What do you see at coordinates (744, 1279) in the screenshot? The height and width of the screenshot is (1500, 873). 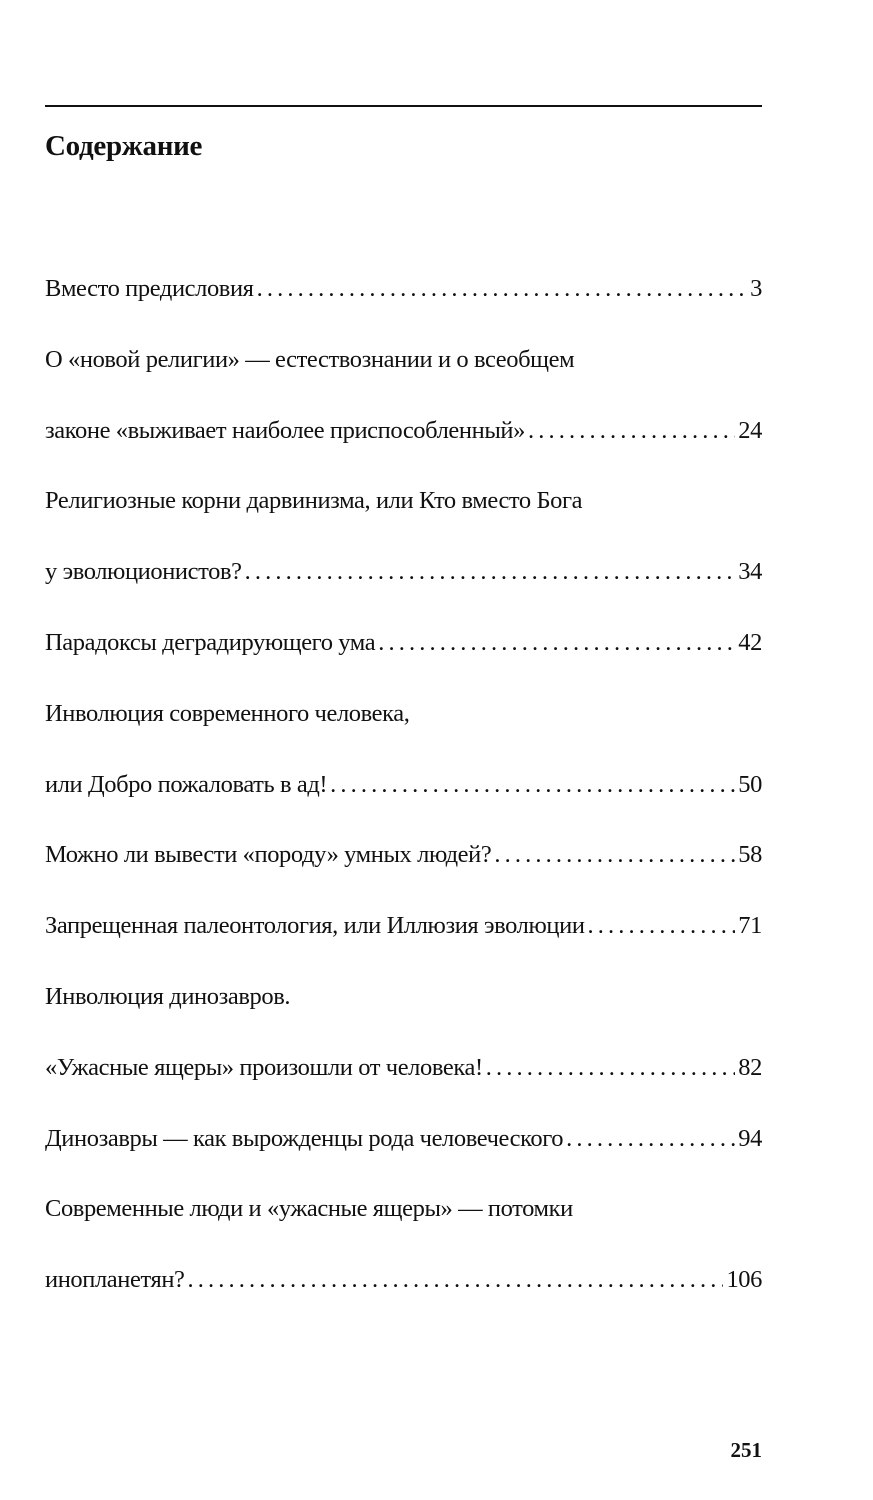 I see `toc-entry-page: 106` at bounding box center [744, 1279].